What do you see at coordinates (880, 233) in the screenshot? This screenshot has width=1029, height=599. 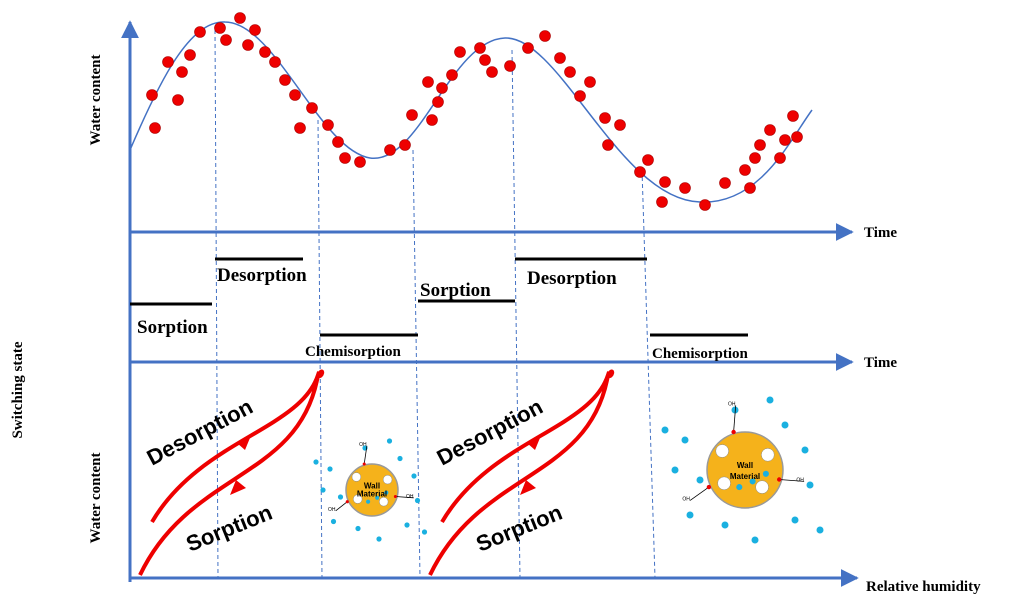 I see `x-label: Time` at bounding box center [880, 233].